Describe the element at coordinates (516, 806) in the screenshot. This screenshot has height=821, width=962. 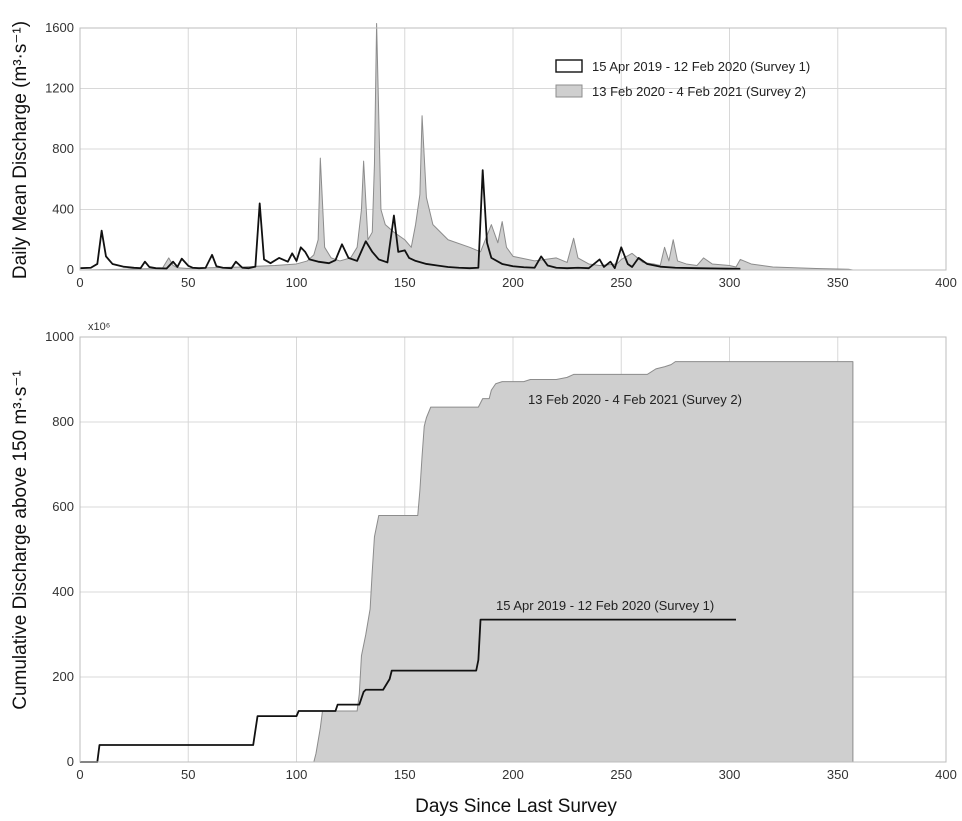
I see `x-axis-label: Days Since Last Survey` at that location.